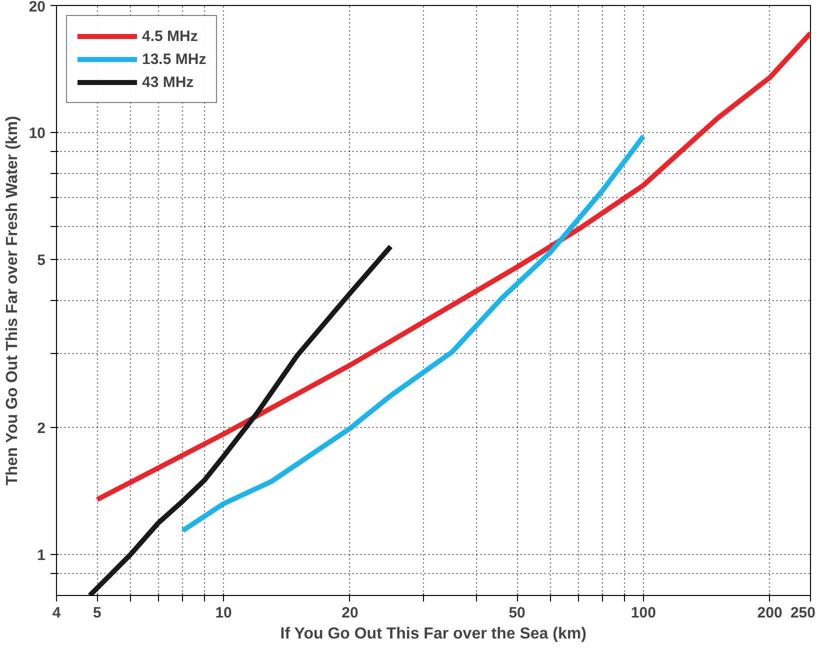 The width and height of the screenshot is (821, 651). What do you see at coordinates (37, 8) in the screenshot?
I see `y-tick-label: 20` at bounding box center [37, 8].